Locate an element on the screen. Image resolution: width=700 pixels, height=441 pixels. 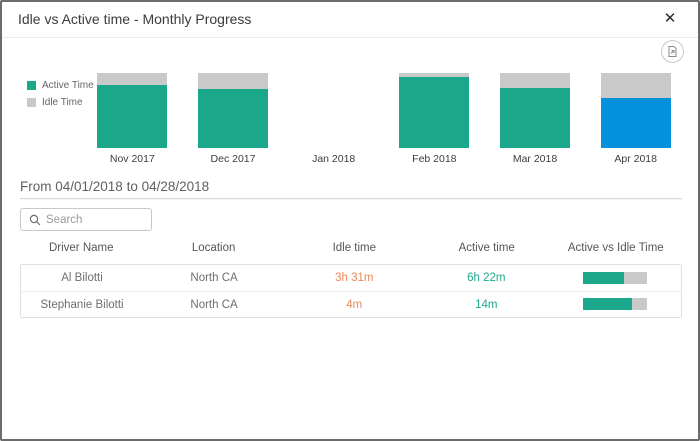
search-box is located at coordinates (86, 219).